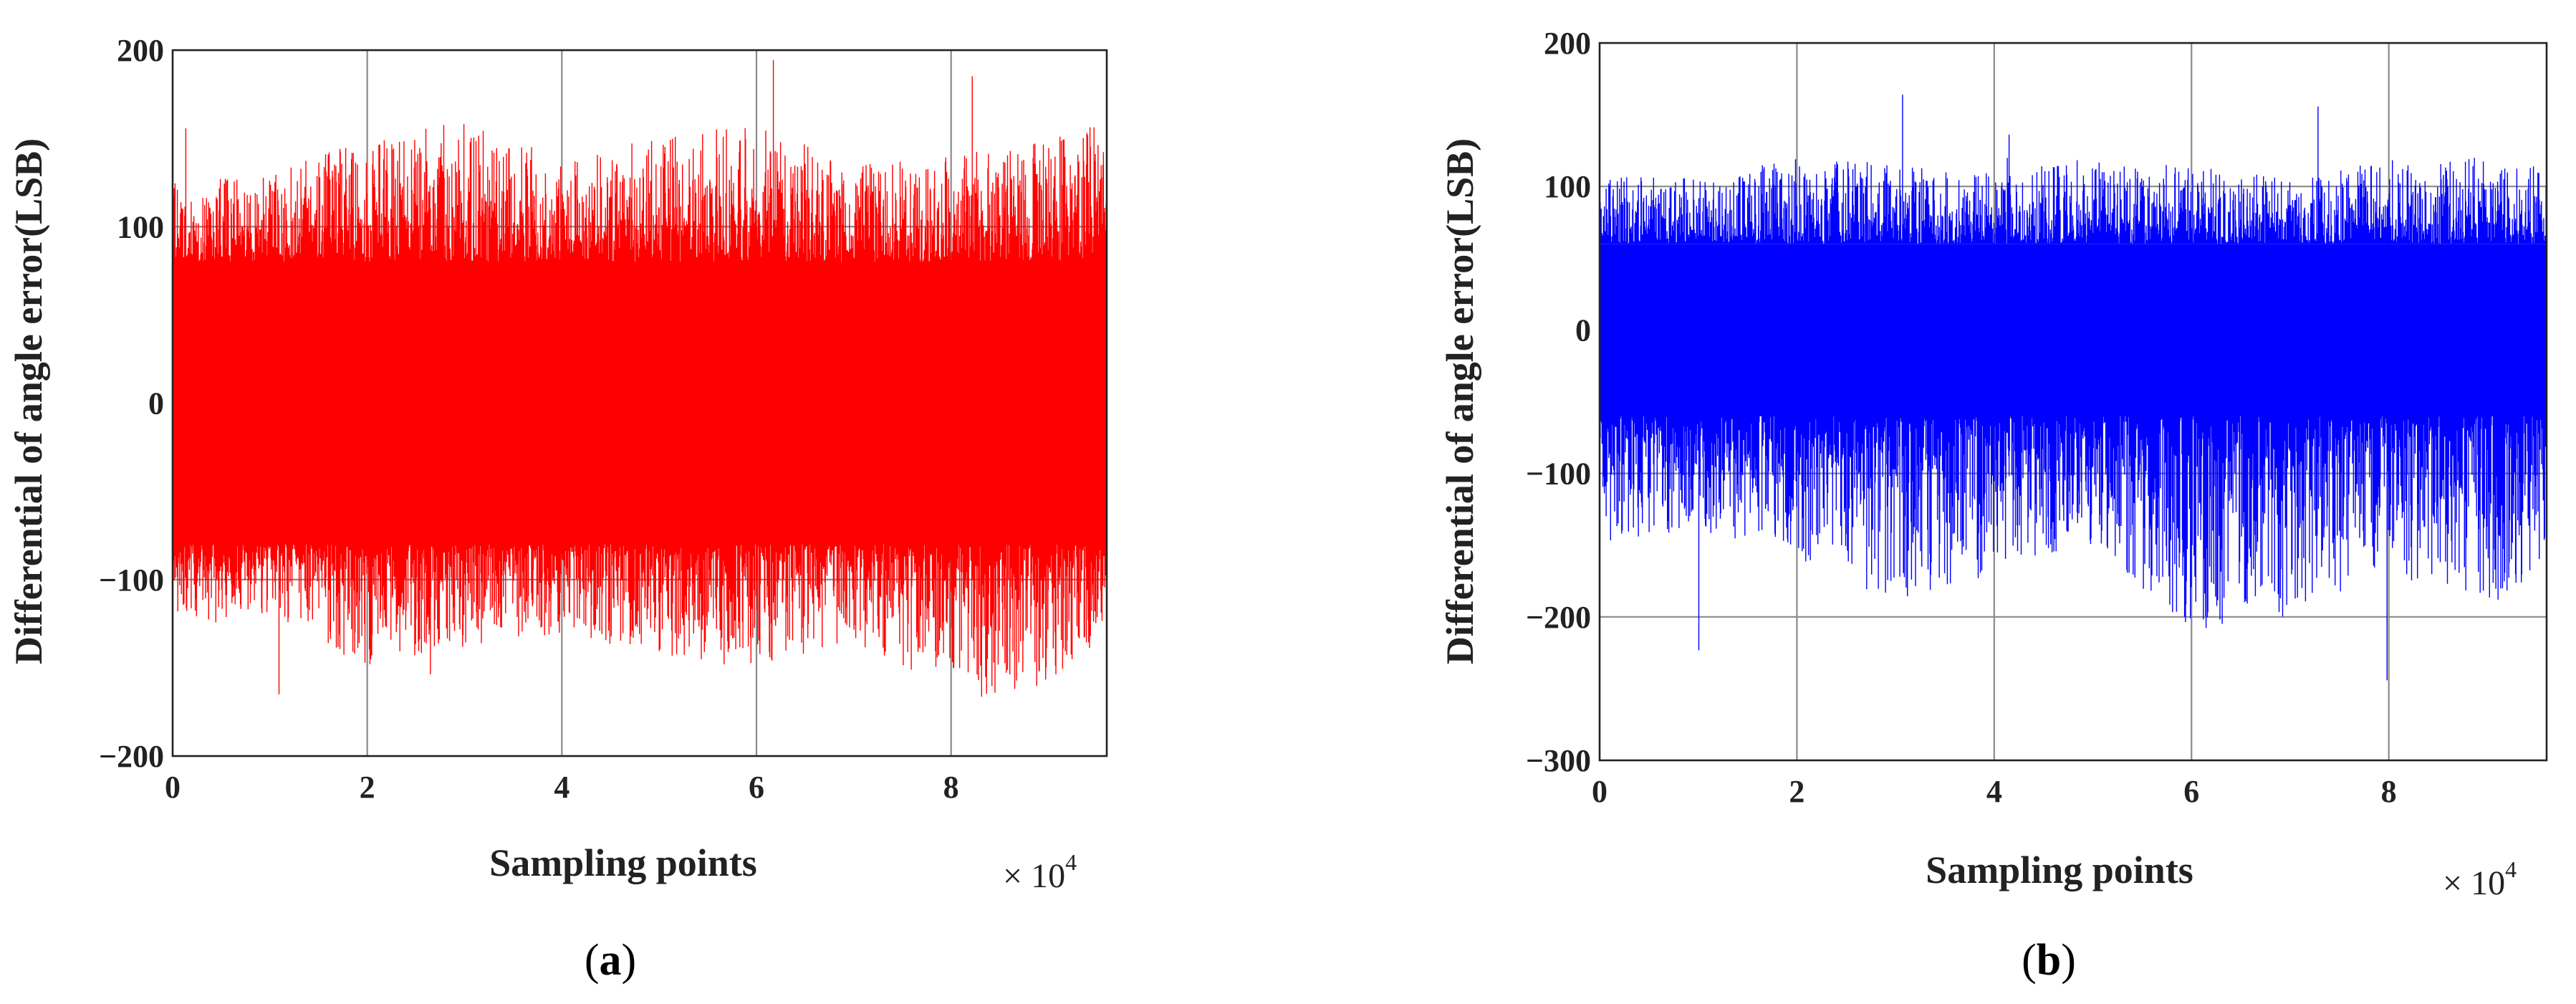 The width and height of the screenshot is (2576, 1004). I want to click on x-multiplier-b: × 10⁴, so click(2480, 879).